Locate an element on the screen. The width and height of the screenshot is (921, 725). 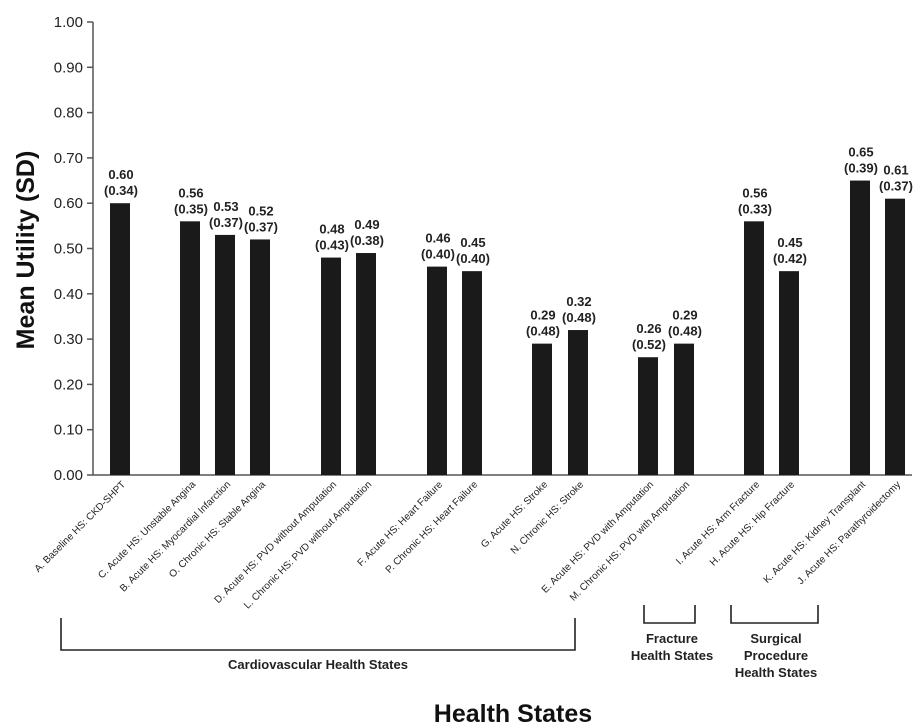
y-tick-label: 0.40 is located at coordinates (68, 294).